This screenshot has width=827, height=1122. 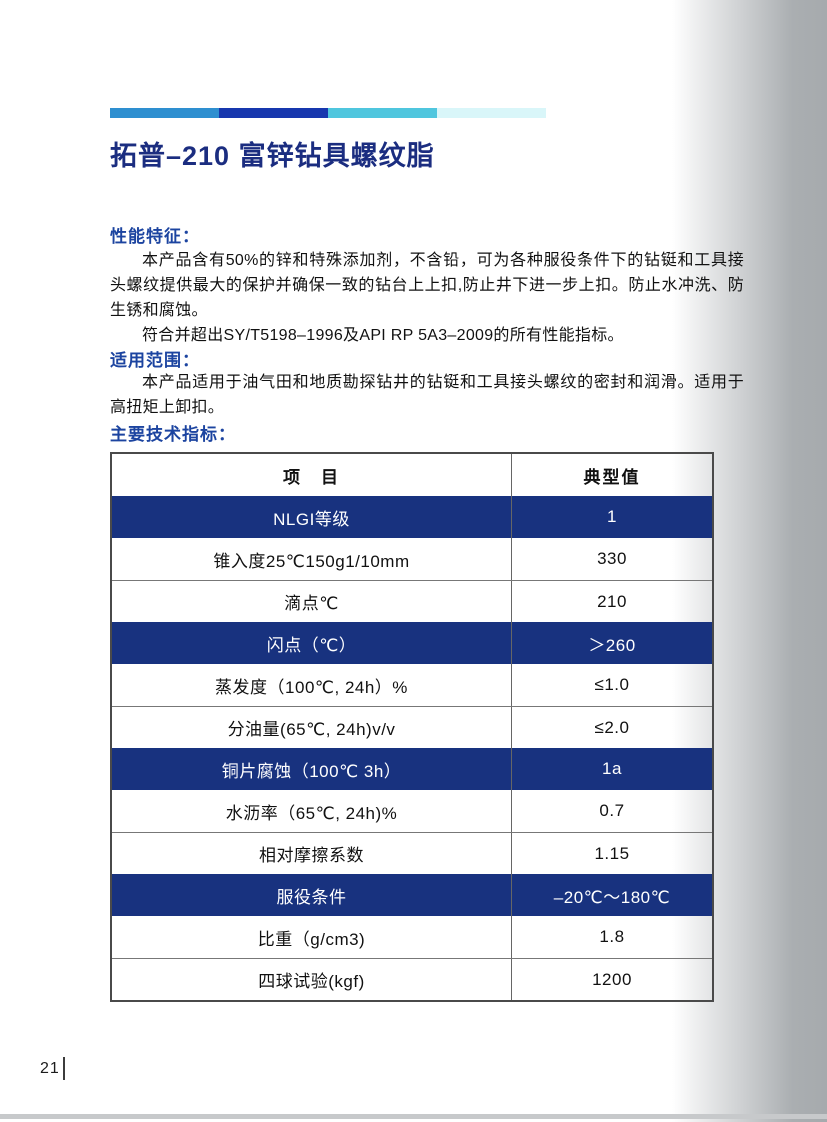 I want to click on table-header-row: 项 目 典型值, so click(x=412, y=475).